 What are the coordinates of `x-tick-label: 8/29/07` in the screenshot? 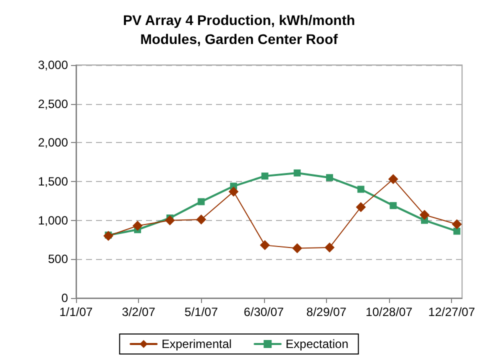 It's located at (326, 312).